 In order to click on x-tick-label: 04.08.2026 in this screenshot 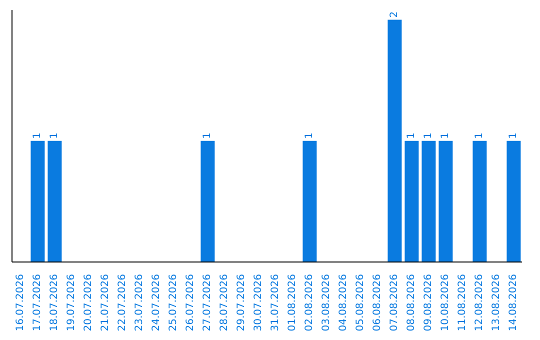, I will do `click(343, 303)`.